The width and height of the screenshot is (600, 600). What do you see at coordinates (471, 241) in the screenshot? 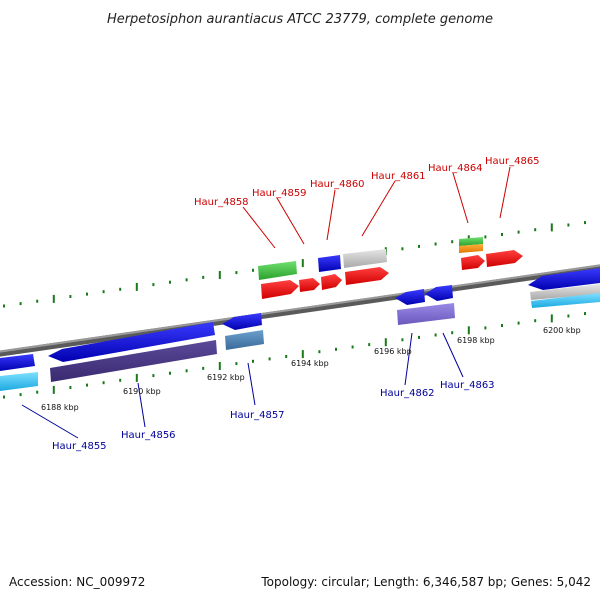
I see `gene-bar-haur-4864-green` at bounding box center [471, 241].